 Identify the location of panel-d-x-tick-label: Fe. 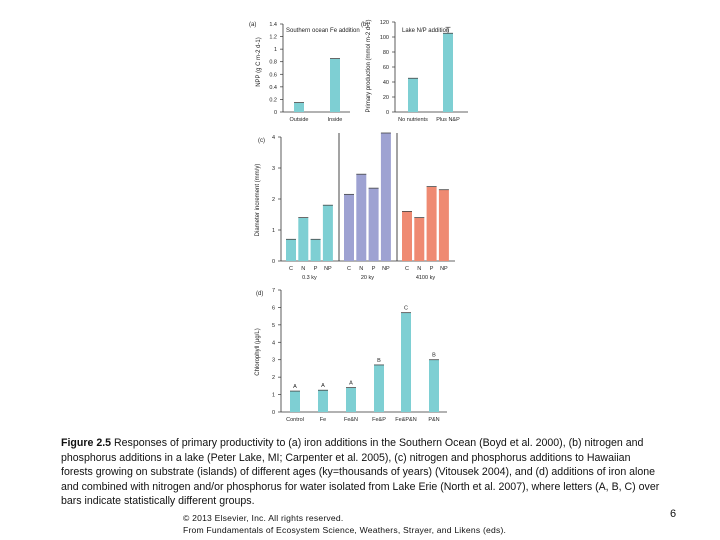
(323, 420).